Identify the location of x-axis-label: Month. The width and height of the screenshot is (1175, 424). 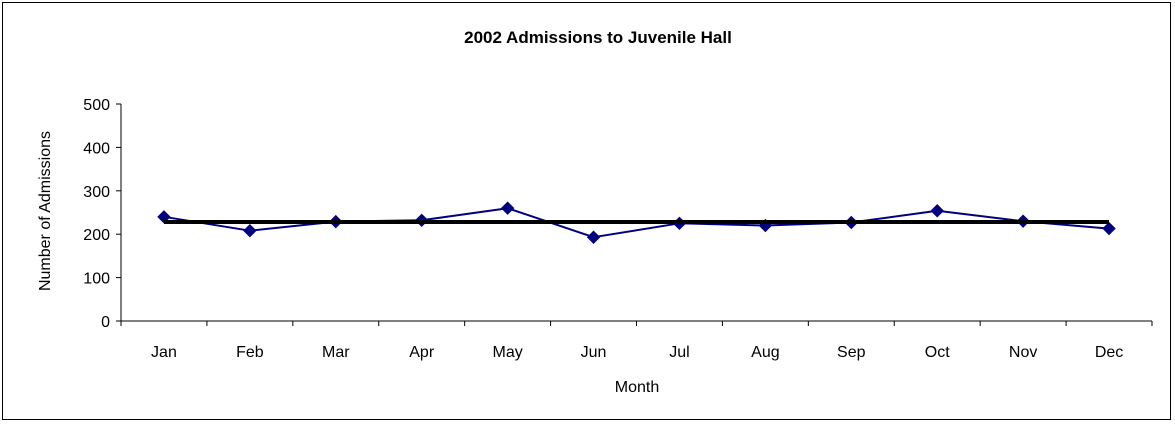
(637, 387).